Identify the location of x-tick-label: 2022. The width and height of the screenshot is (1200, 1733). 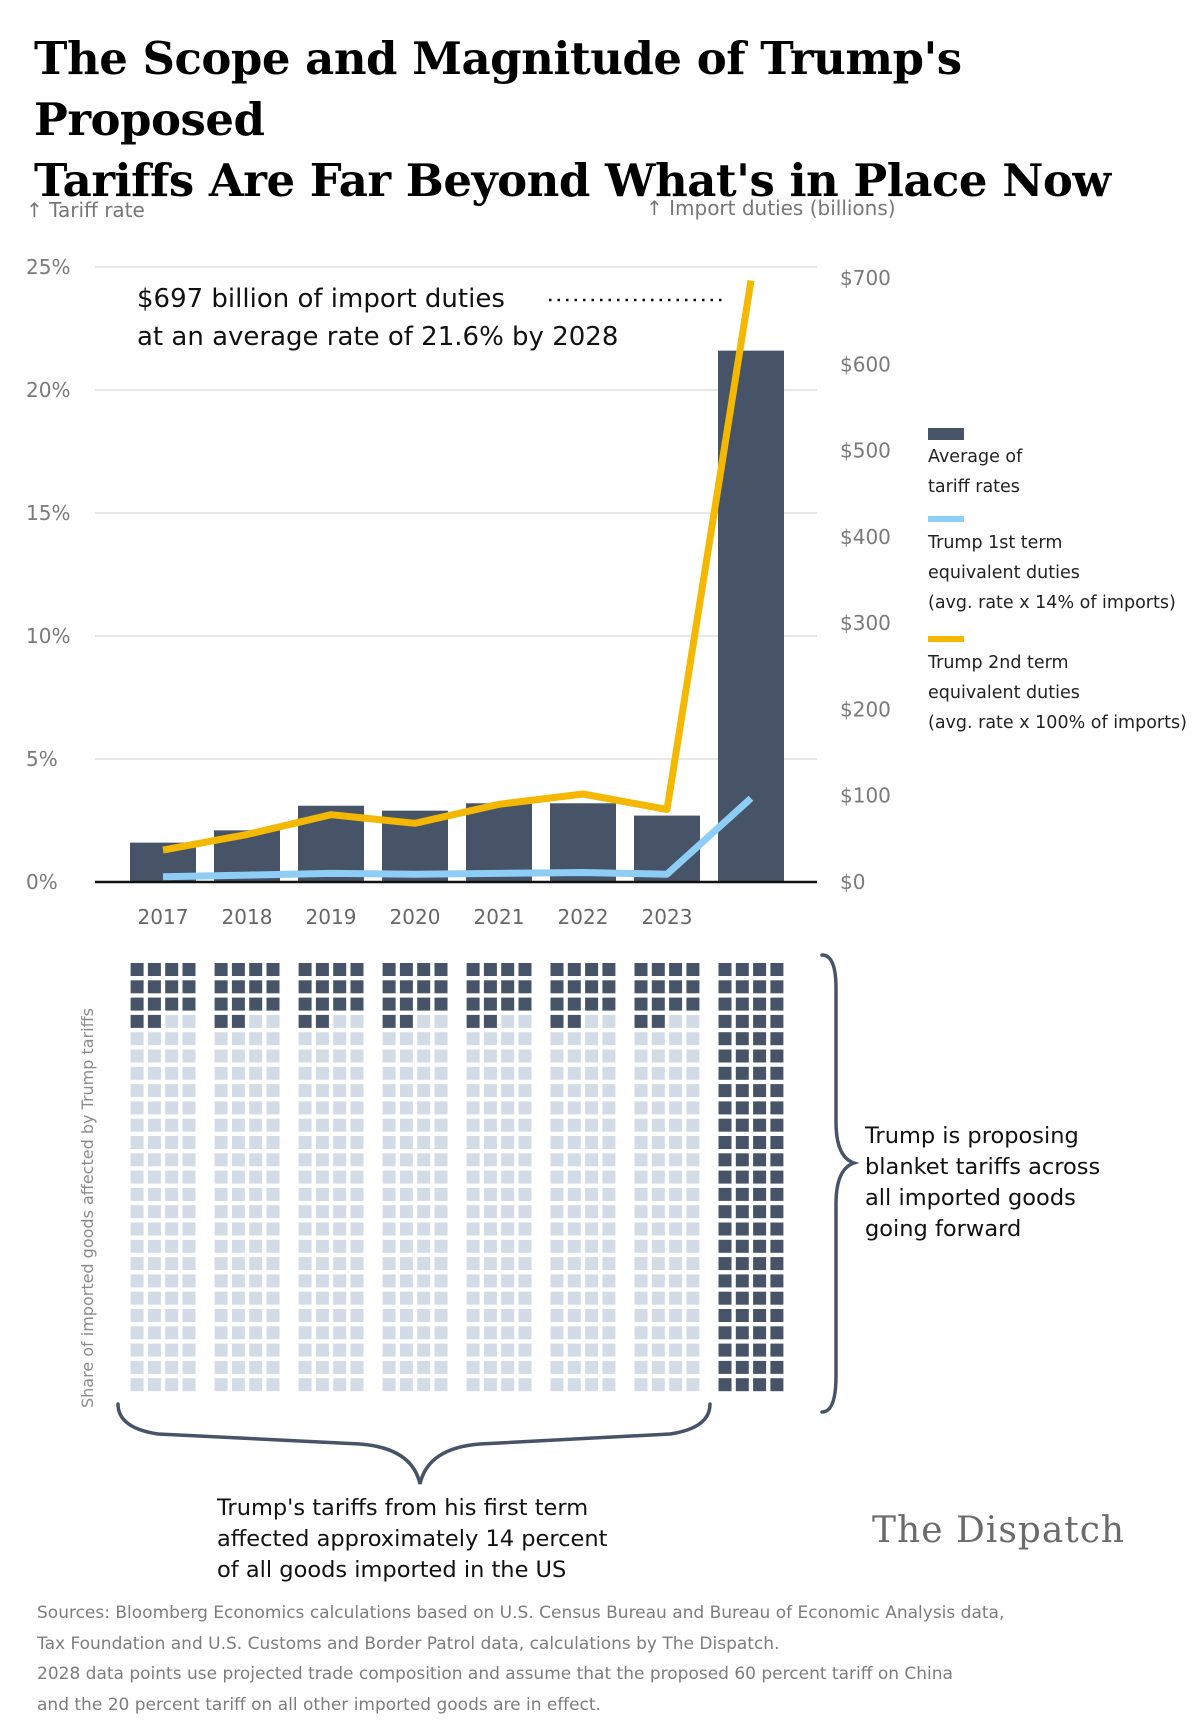
(583, 917).